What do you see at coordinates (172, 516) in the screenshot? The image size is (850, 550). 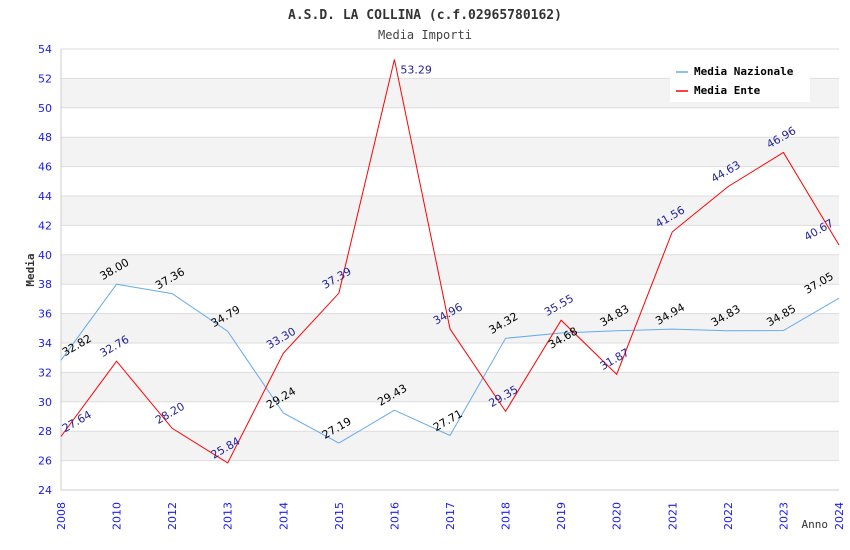 I see `x-tick-label: 2012` at bounding box center [172, 516].